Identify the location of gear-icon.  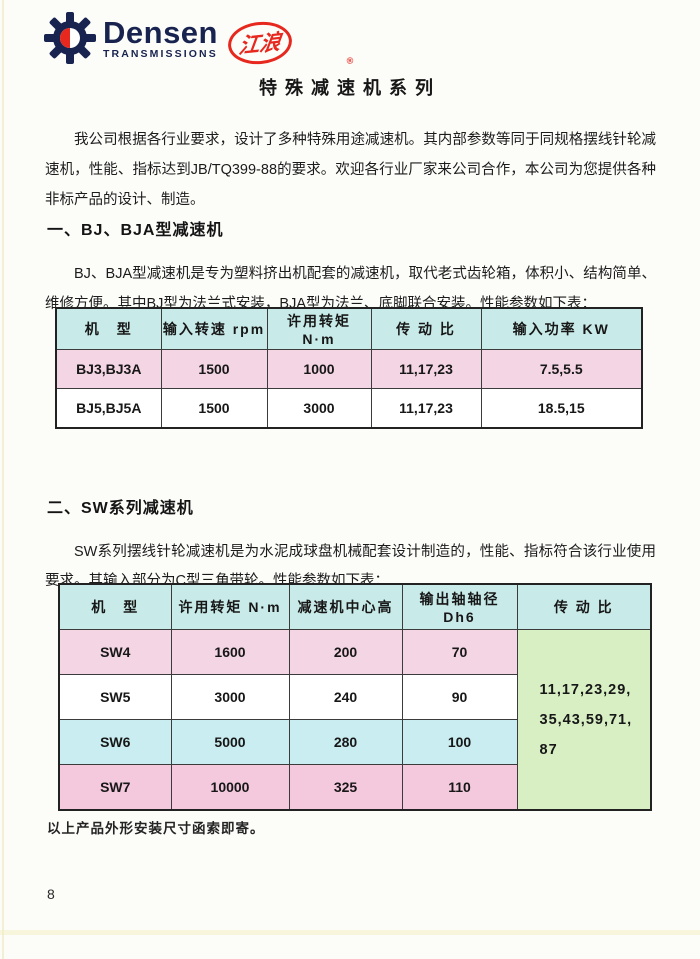
(70, 38).